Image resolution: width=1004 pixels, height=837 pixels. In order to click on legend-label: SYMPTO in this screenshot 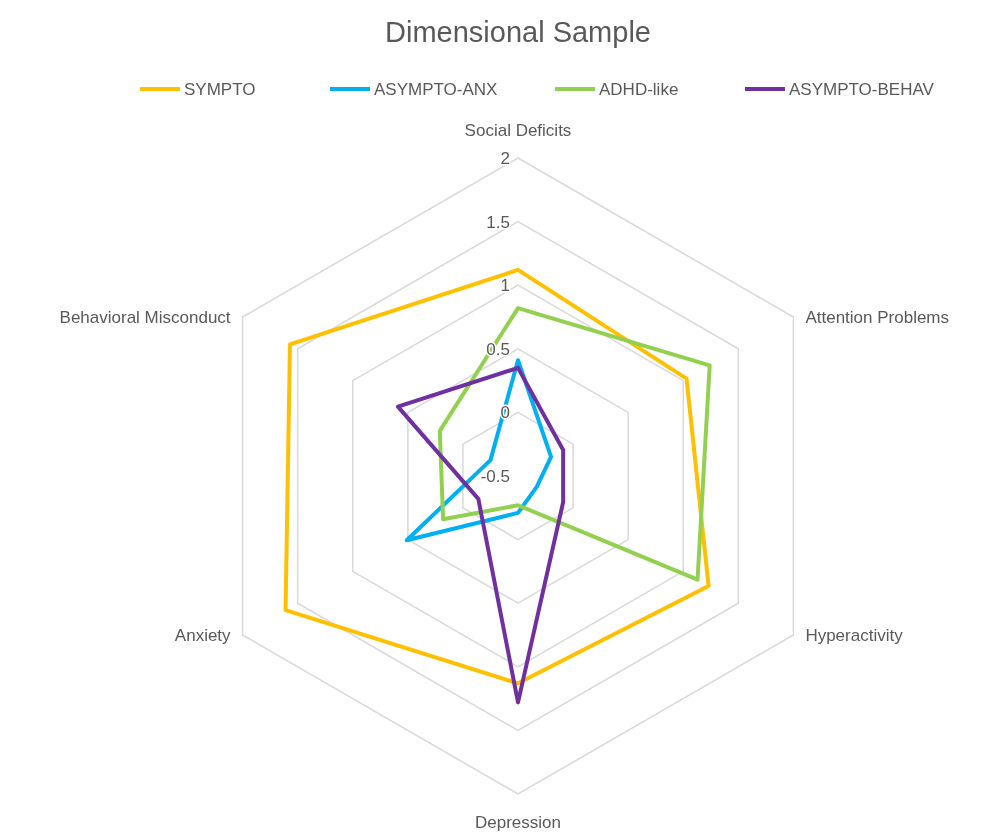, I will do `click(220, 89)`.